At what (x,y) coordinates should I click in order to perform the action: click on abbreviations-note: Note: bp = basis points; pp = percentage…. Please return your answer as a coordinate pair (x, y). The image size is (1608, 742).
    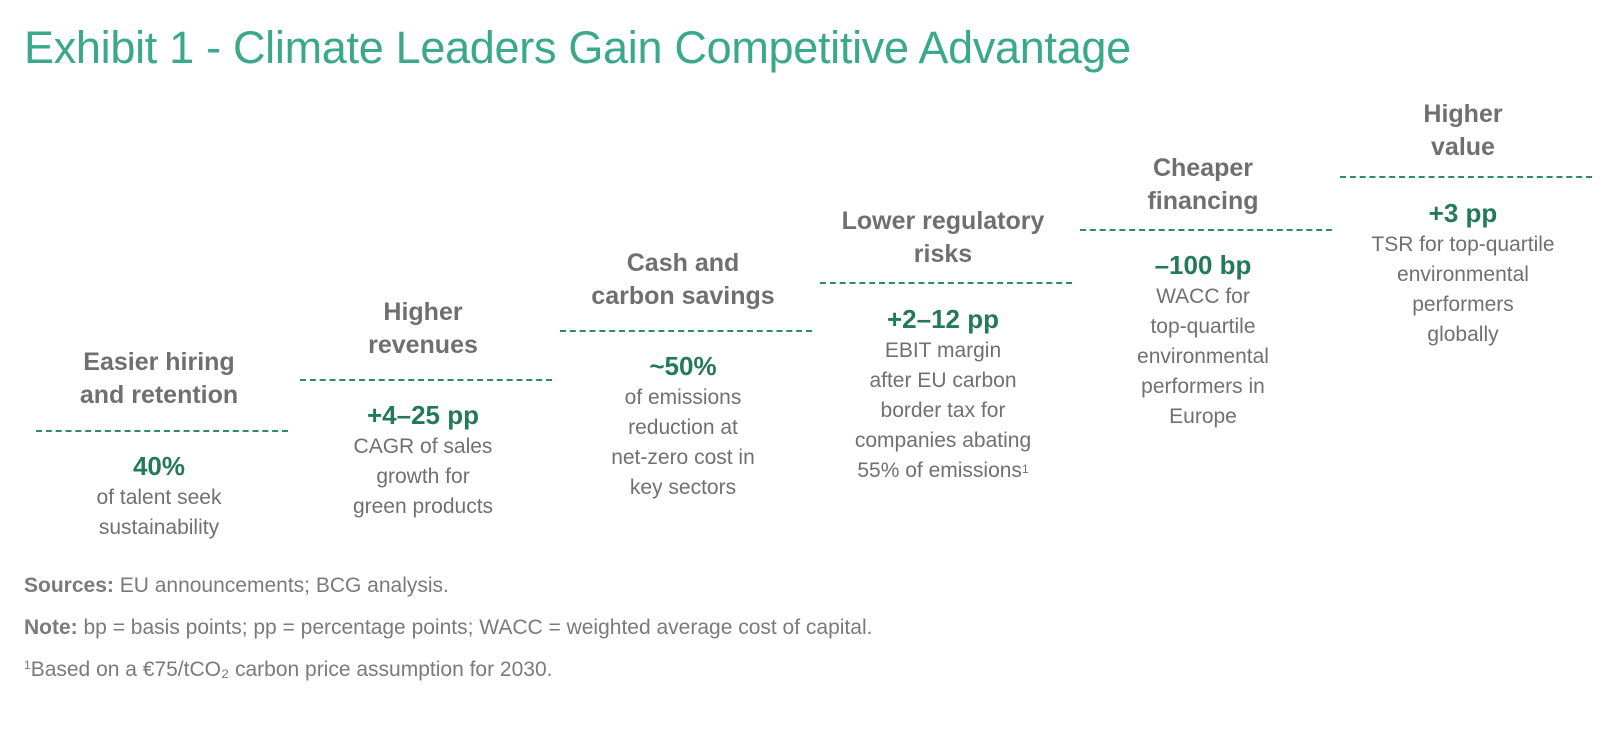
    Looking at the image, I should click on (448, 628).